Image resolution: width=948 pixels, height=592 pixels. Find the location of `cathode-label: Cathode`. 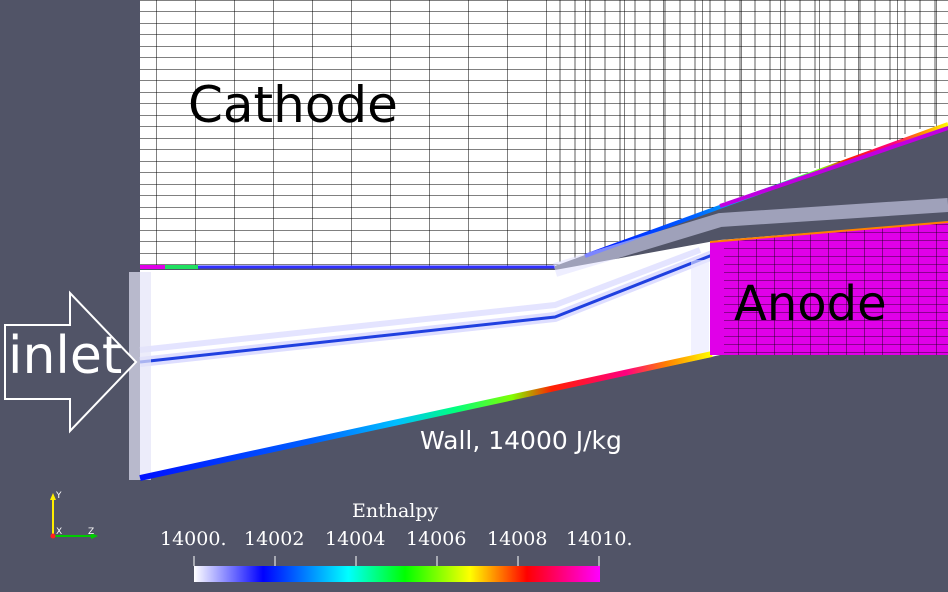

cathode-label: Cathode is located at coordinates (293, 105).